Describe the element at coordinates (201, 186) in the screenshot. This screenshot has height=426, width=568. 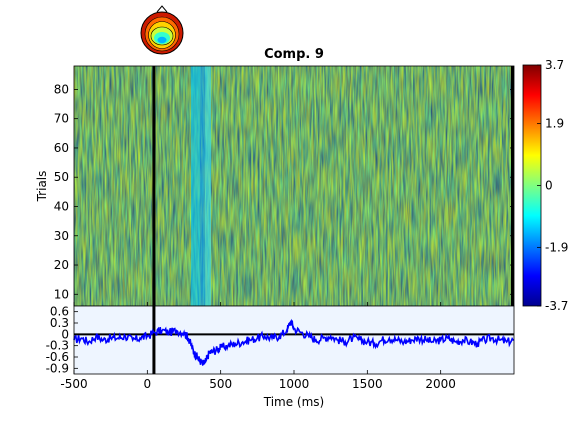
I see `trial-image-dip-band` at that location.